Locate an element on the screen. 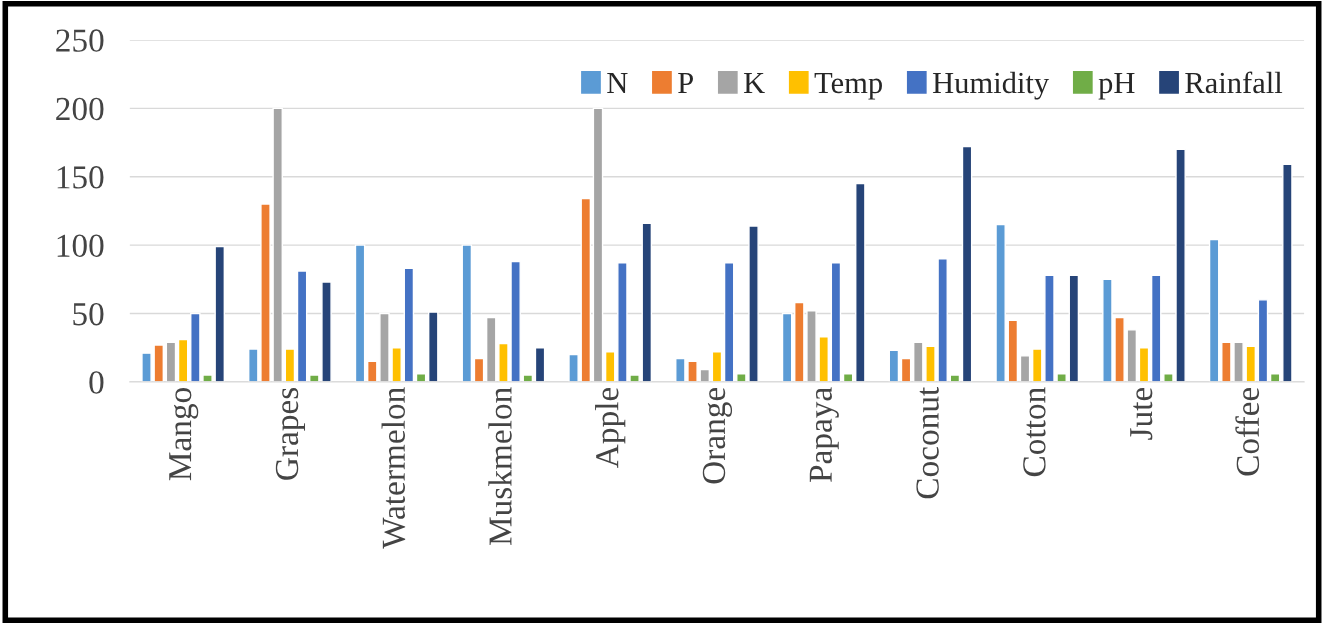 The height and width of the screenshot is (624, 1324). x-tick-label: Watermelon is located at coordinates (393, 468).